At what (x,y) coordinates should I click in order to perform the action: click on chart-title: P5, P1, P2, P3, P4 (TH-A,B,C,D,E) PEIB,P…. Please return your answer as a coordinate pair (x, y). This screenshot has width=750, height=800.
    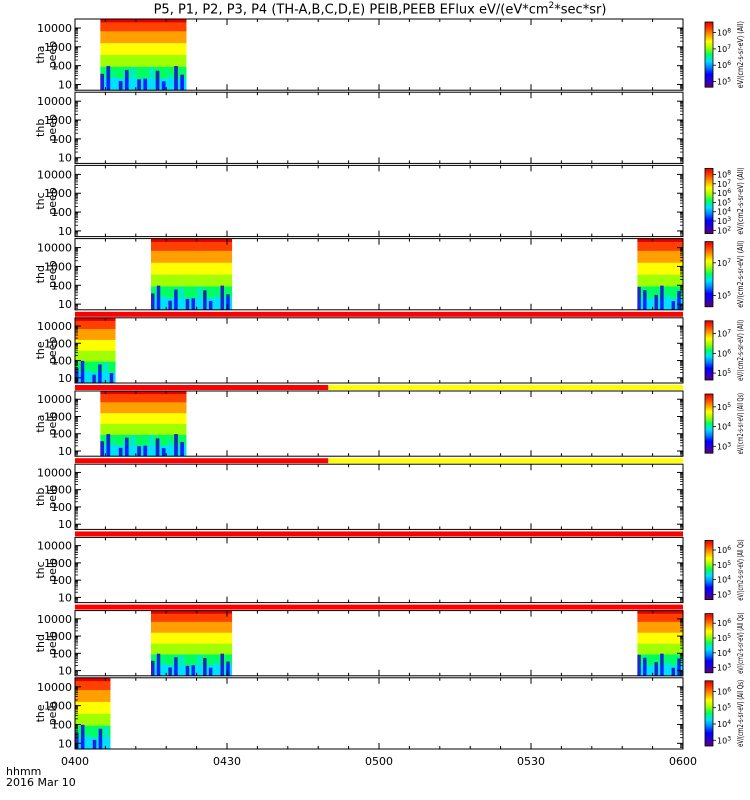
    Looking at the image, I should click on (380, 9).